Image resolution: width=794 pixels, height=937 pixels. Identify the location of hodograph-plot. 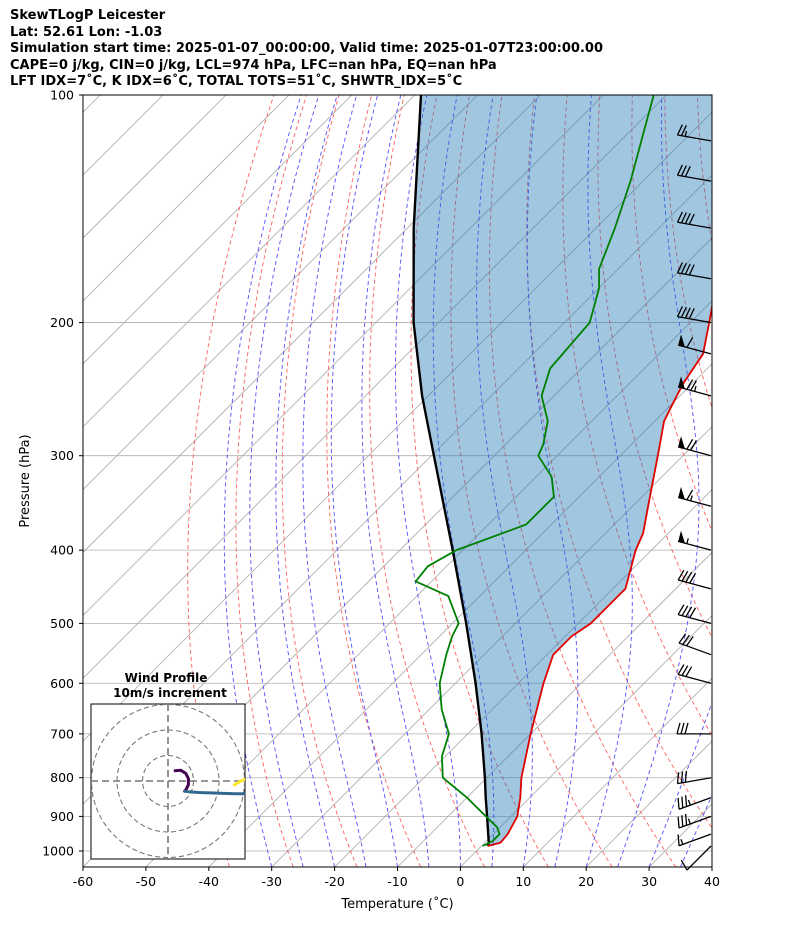
(168, 781).